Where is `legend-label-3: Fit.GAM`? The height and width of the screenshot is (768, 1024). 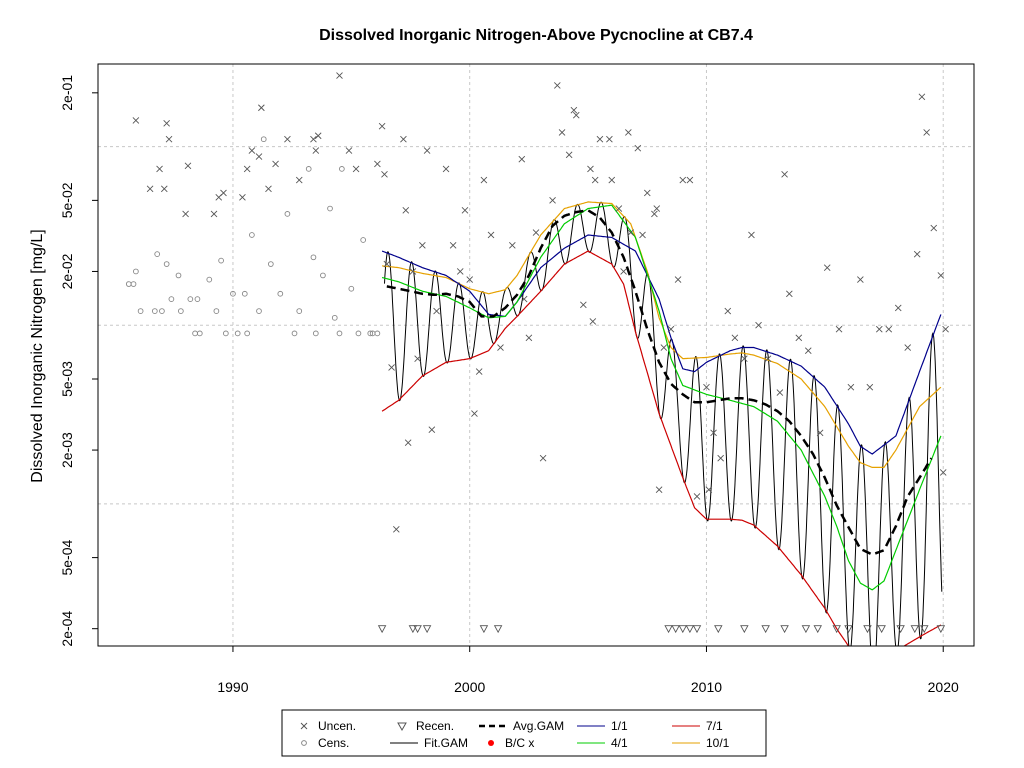
legend-label-3: Fit.GAM is located at coordinates (446, 743).